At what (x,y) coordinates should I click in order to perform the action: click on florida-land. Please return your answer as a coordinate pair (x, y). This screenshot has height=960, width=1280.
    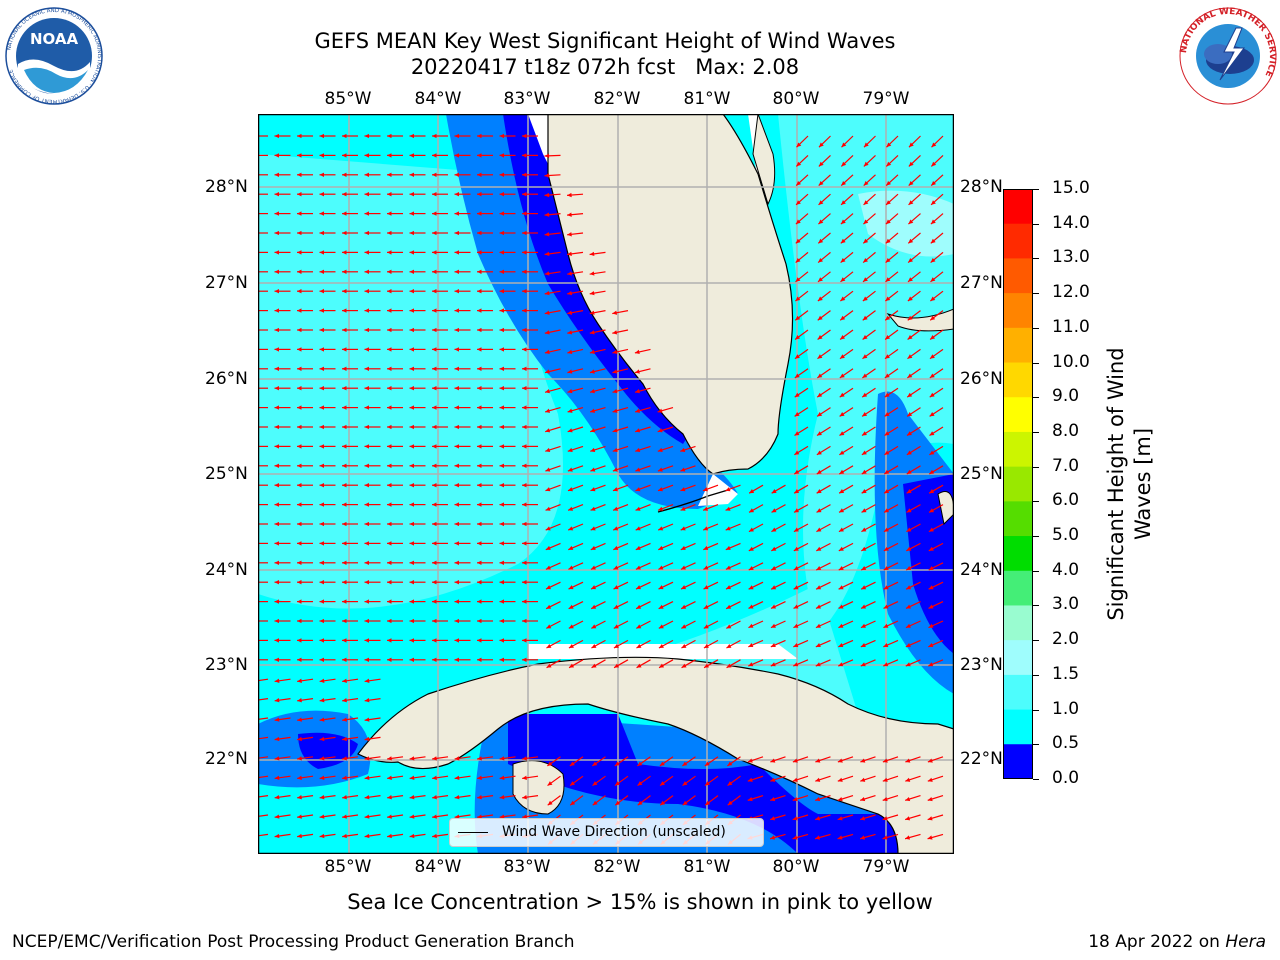
    Looking at the image, I should click on (670, 294).